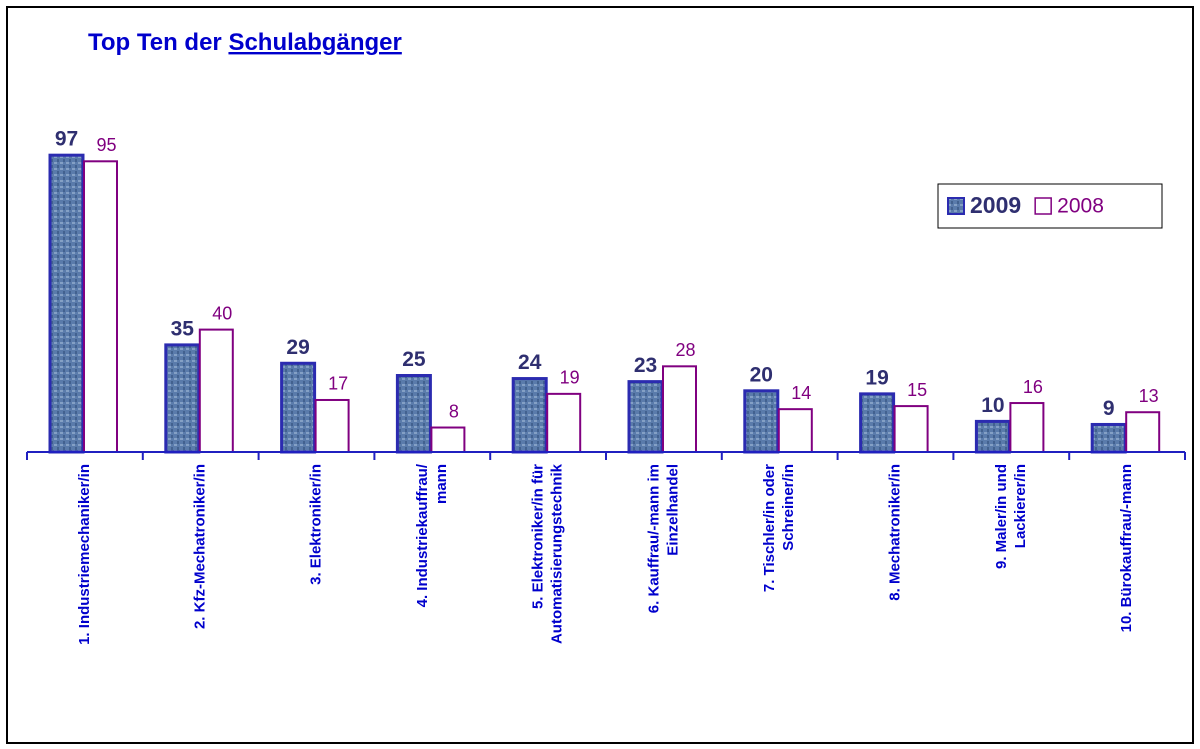 The height and width of the screenshot is (749, 1200). Describe the element at coordinates (1020, 506) in the screenshot. I see `x-tick-label: Lackierer/in` at that location.